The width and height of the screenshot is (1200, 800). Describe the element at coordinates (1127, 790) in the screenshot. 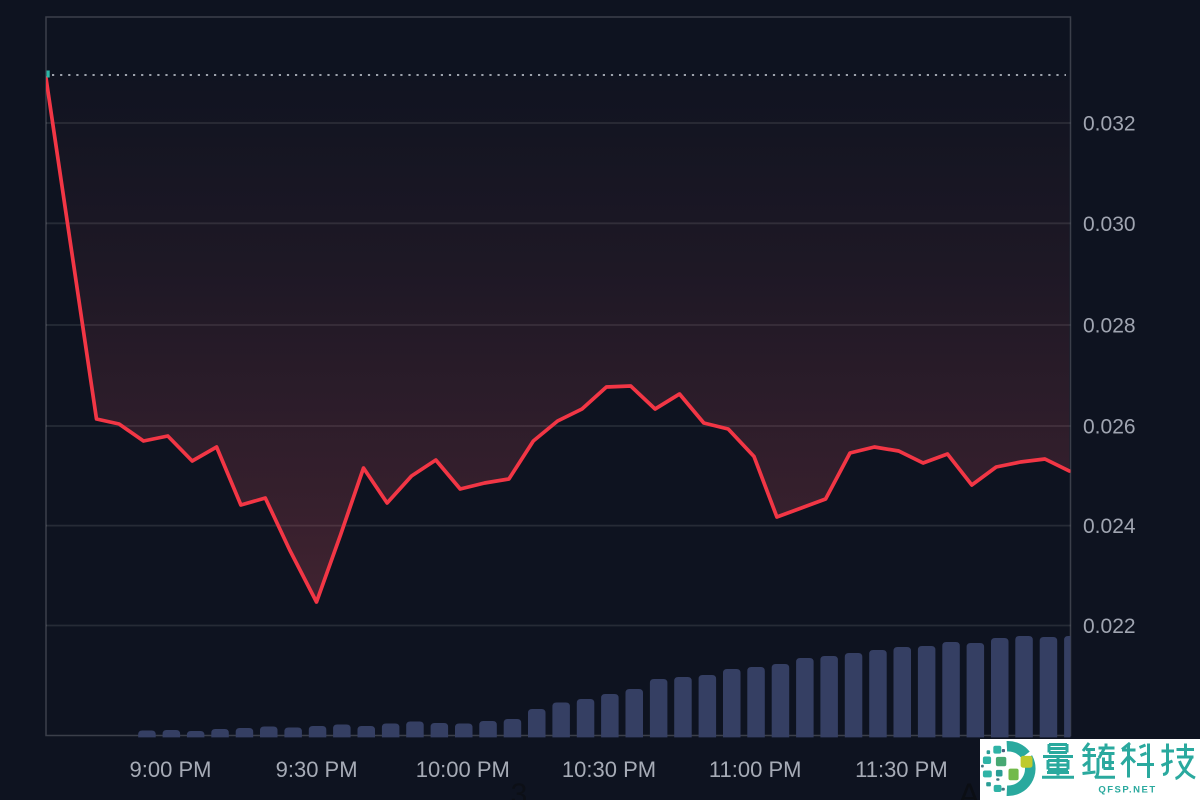

I see `svg-text: QFSP.NET` at that location.